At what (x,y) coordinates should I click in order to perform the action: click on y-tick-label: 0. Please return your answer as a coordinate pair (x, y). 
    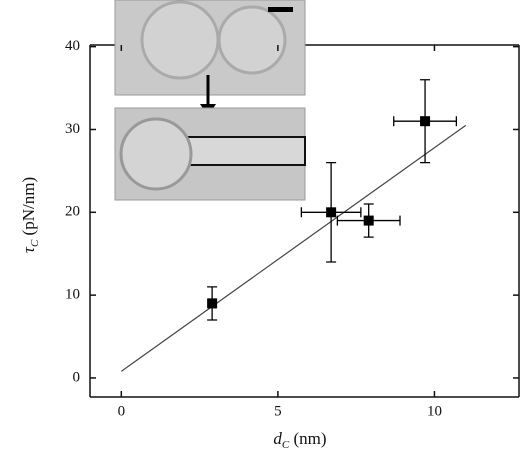
    Looking at the image, I should click on (77, 377).